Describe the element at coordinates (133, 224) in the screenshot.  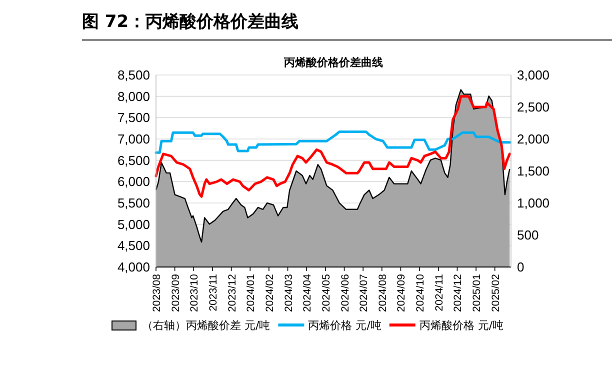
I see `y-tick-label: 5,000` at that location.